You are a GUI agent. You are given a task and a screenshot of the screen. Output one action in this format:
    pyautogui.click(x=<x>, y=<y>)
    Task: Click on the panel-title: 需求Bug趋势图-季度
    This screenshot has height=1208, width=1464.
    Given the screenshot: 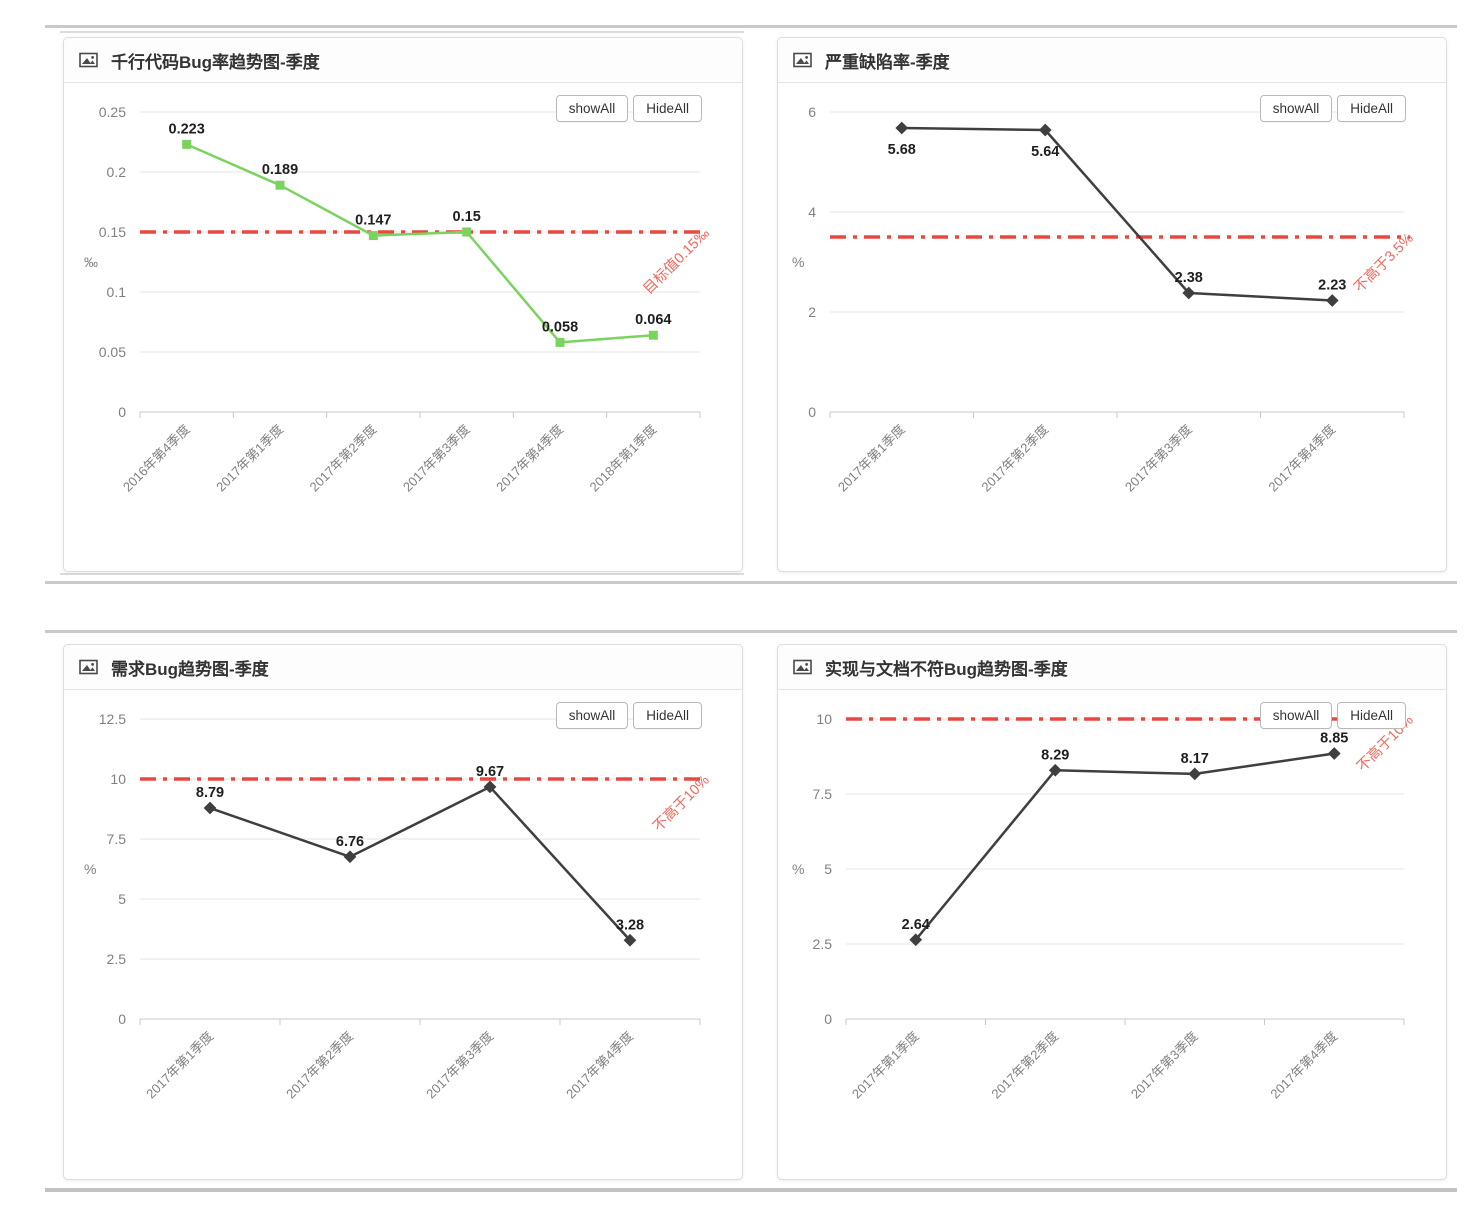 What is the action you would take?
    pyautogui.click(x=190, y=669)
    